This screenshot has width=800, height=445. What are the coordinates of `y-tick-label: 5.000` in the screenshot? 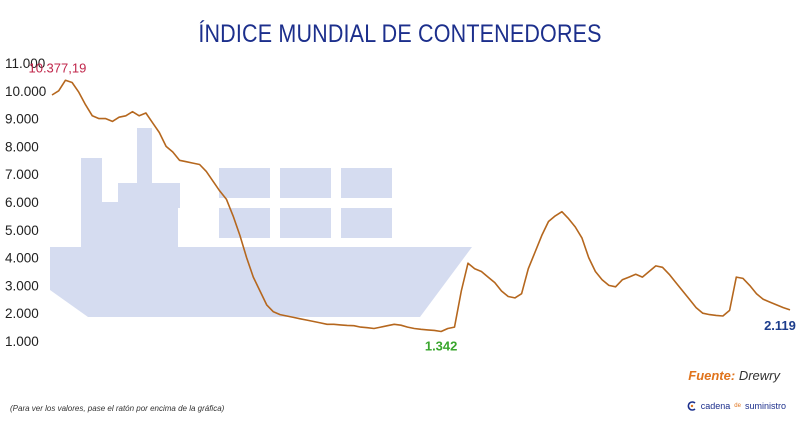 It's located at (22, 230).